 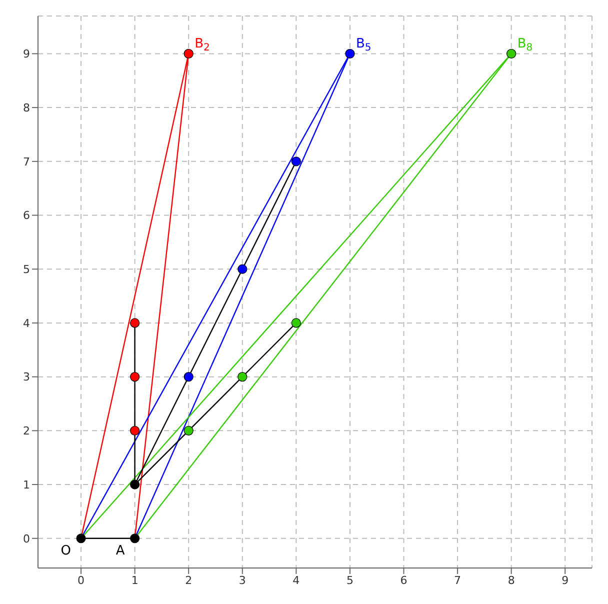 What do you see at coordinates (26, 54) in the screenshot?
I see `y-tick-label: 9` at bounding box center [26, 54].